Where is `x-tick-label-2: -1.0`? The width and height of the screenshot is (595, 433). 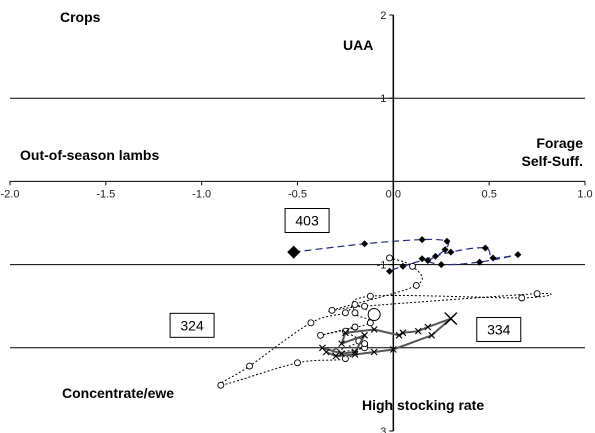 x-tick-label-2: -1.0 is located at coordinates (201, 194).